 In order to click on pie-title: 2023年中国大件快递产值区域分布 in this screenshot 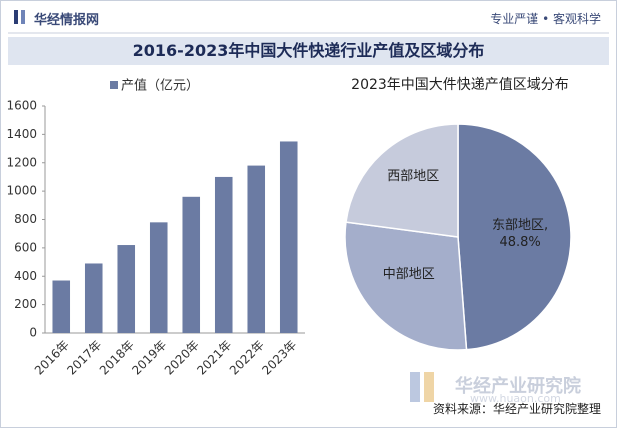, I will do `click(460, 85)`.